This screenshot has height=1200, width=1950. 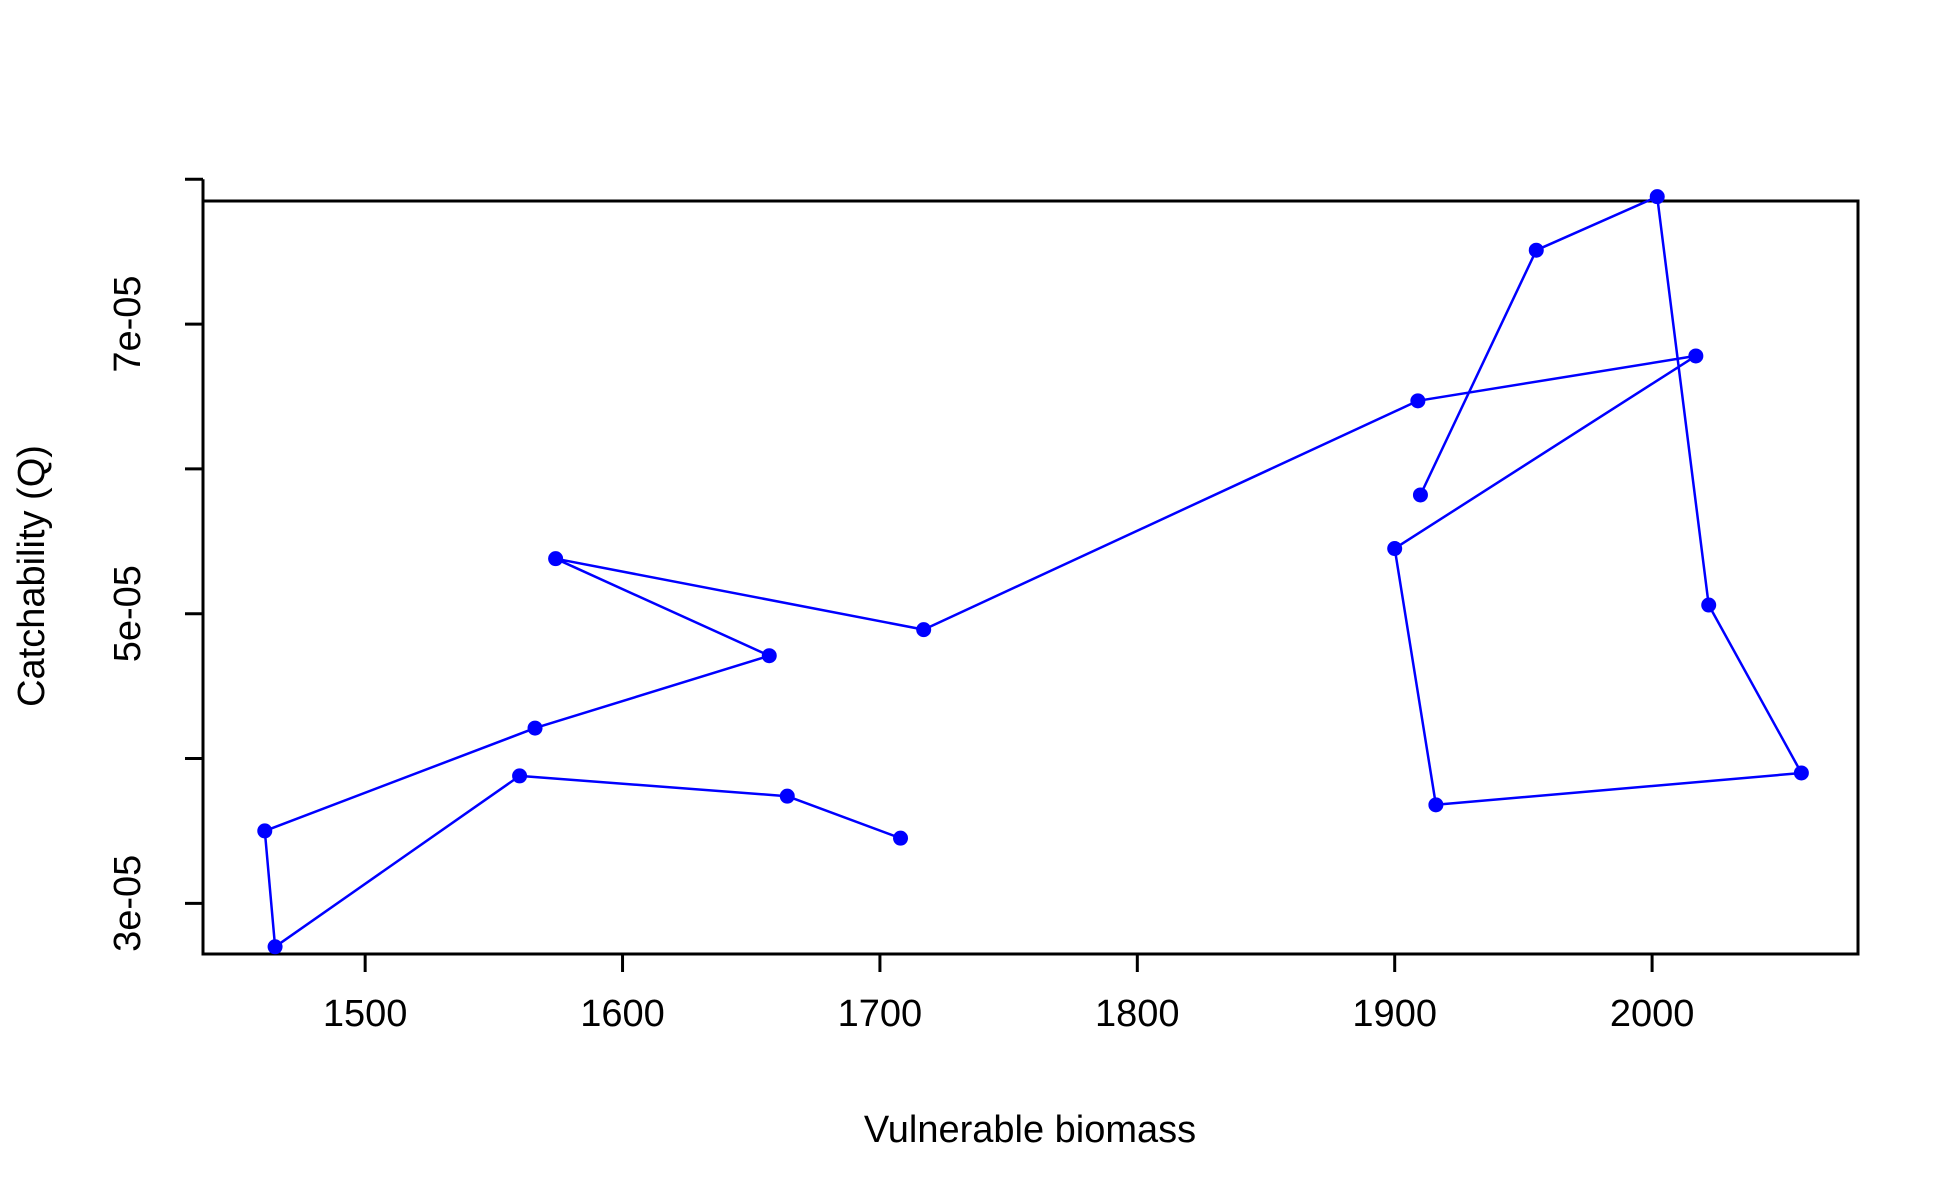 I want to click on y-tick-label: 7e-05, so click(x=128, y=323).